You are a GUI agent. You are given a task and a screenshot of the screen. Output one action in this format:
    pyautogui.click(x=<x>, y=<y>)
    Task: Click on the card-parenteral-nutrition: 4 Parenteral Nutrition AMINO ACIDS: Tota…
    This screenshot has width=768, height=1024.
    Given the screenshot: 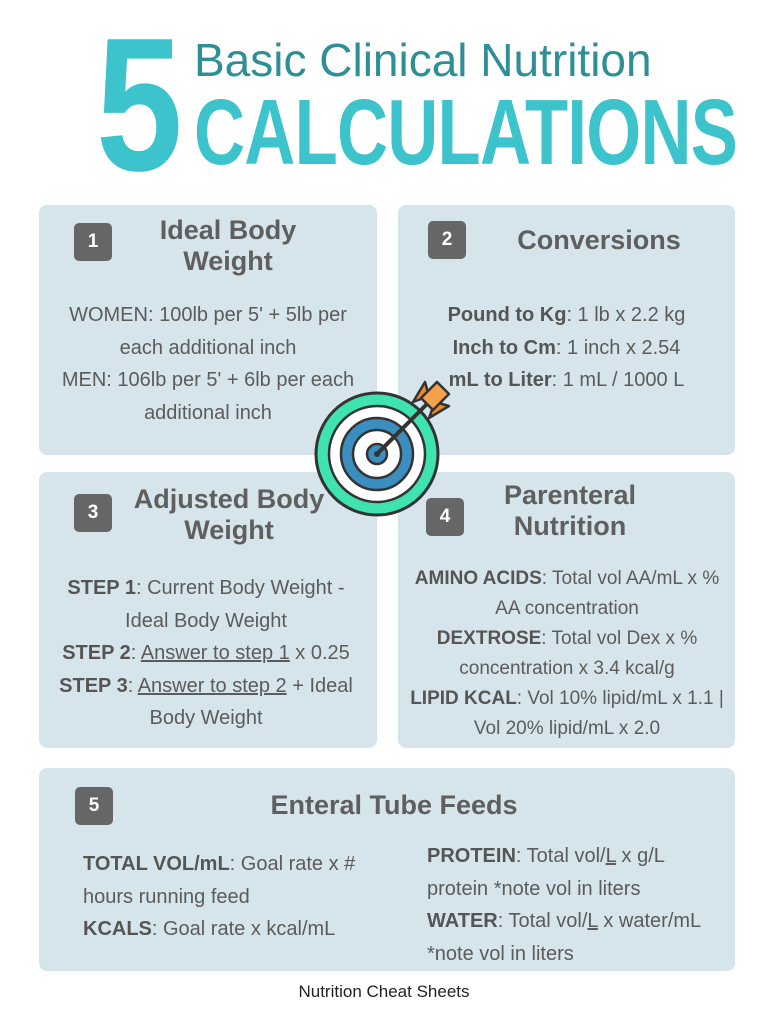 What is the action you would take?
    pyautogui.click(x=566, y=610)
    